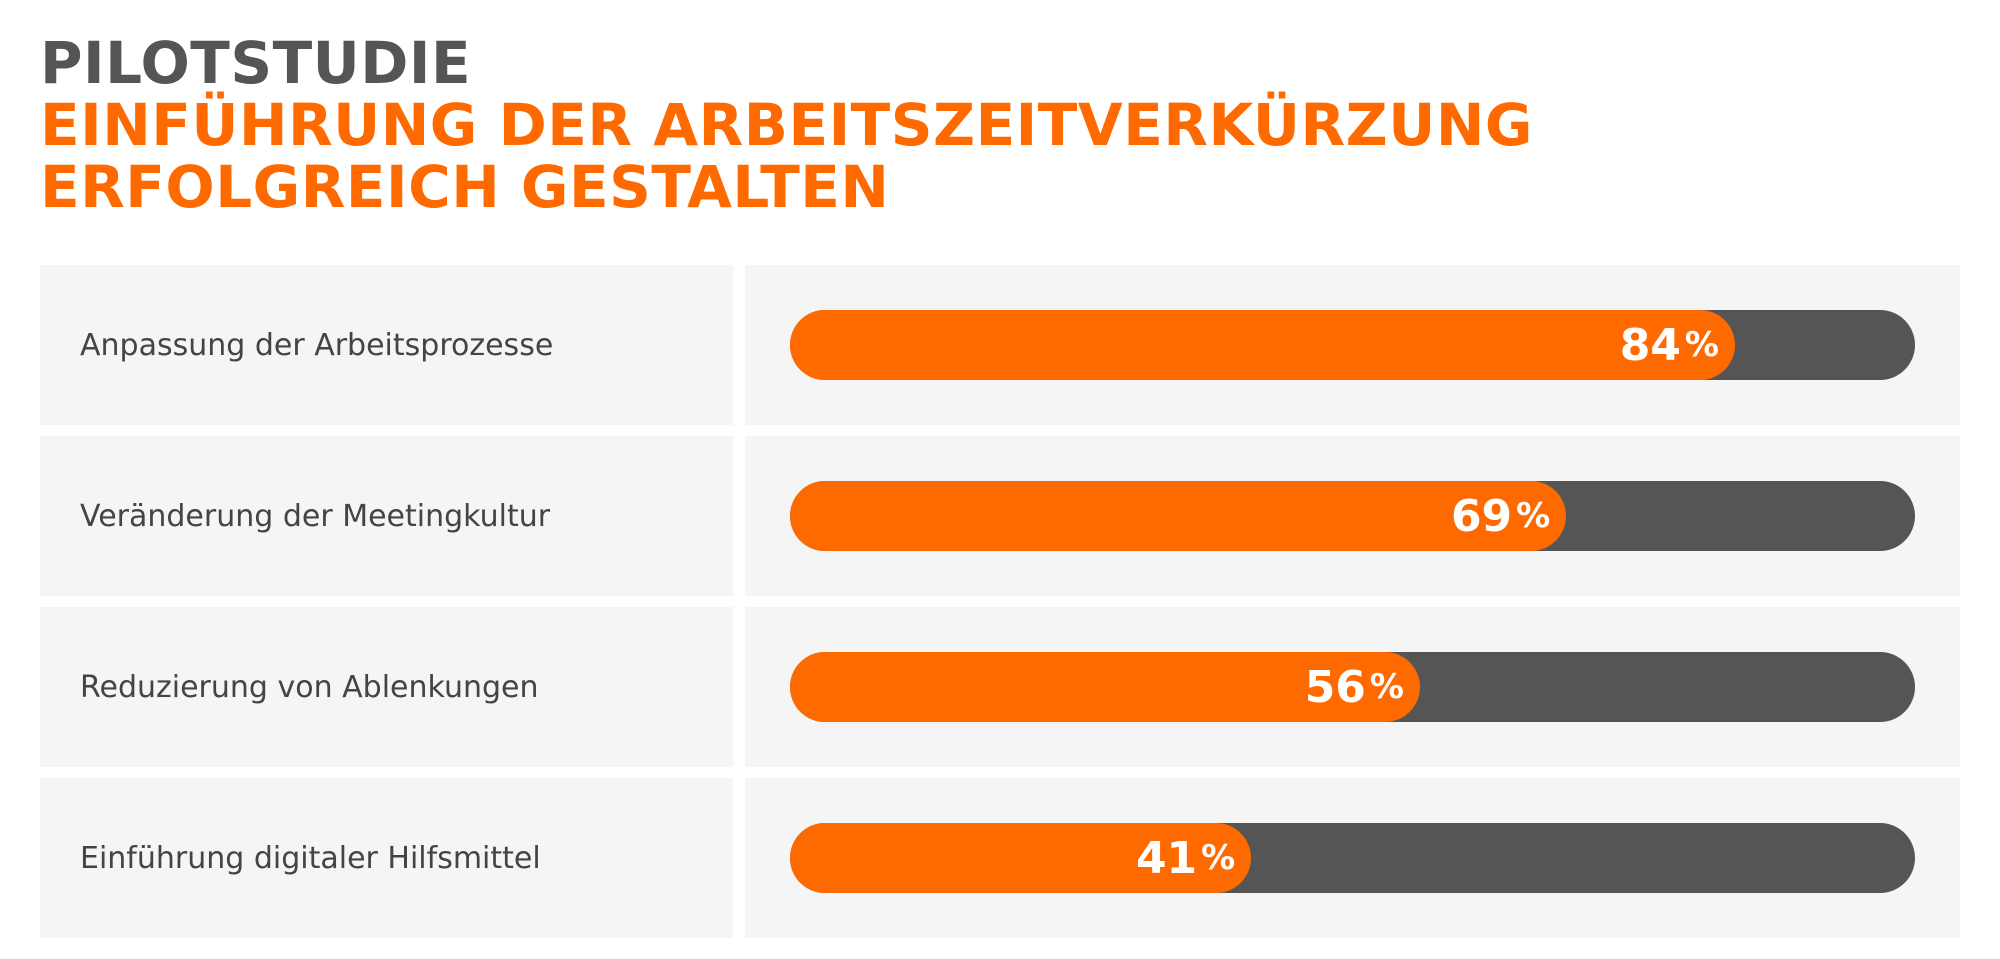 This screenshot has height=959, width=2000. Describe the element at coordinates (317, 345) in the screenshot. I see `category-label: Anpassung der Arbeitsprozesse` at that location.